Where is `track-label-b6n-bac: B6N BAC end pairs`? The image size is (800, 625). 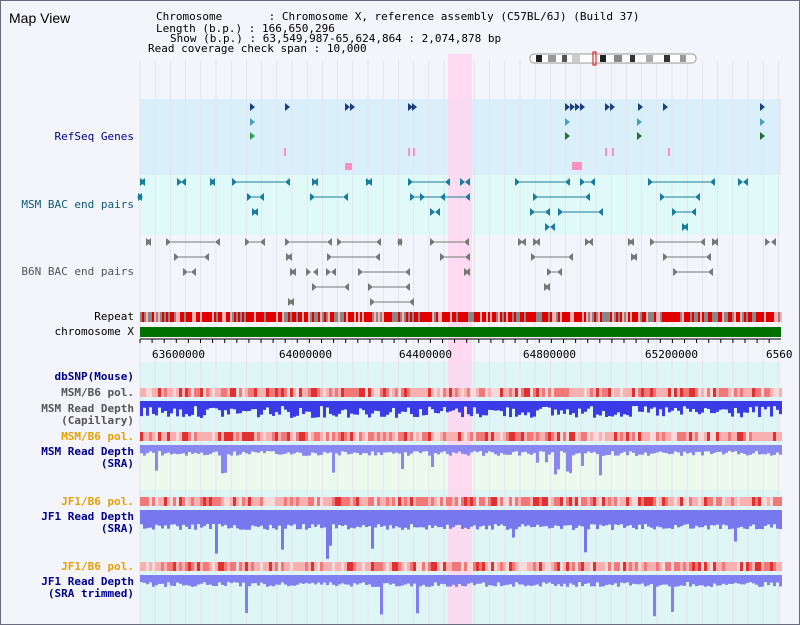
track-label-b6n-bac: B6N BAC end pairs is located at coordinates (77, 271).